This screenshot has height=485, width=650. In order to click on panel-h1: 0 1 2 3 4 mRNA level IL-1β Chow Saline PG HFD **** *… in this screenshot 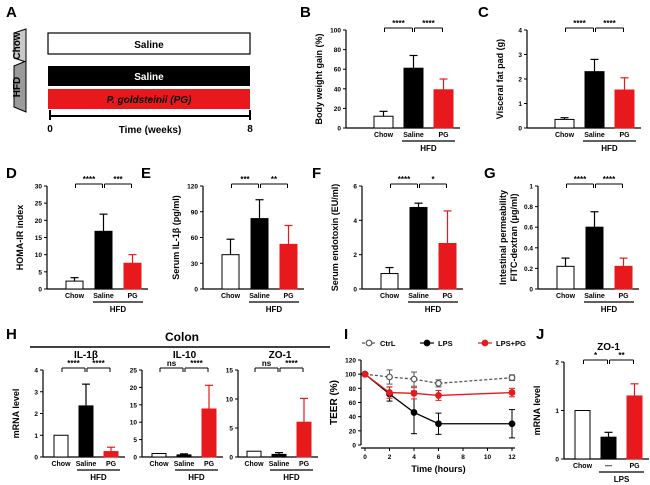, I will do `click(68, 416)`.